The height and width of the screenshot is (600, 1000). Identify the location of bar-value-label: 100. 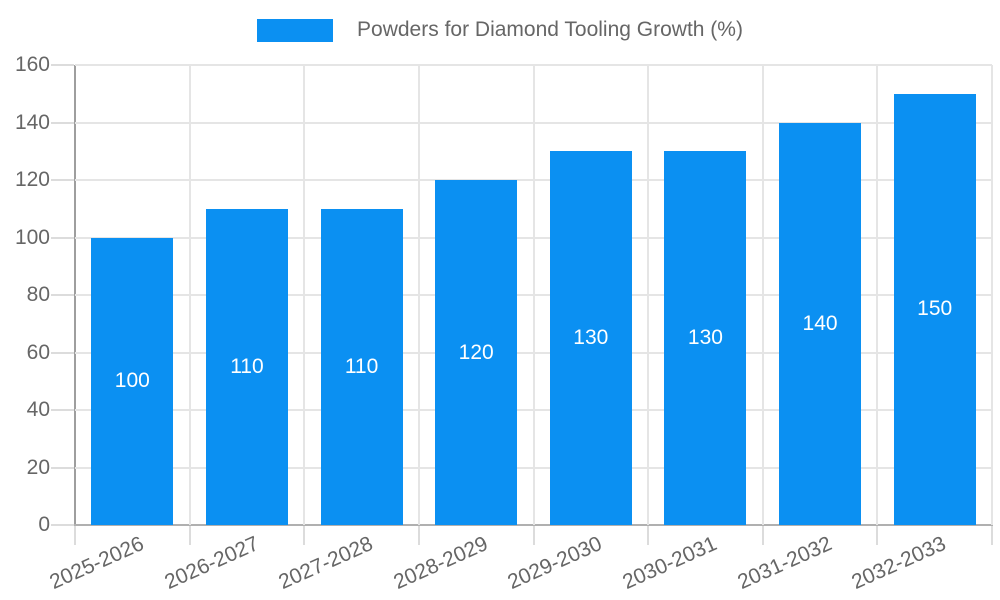
(132, 381).